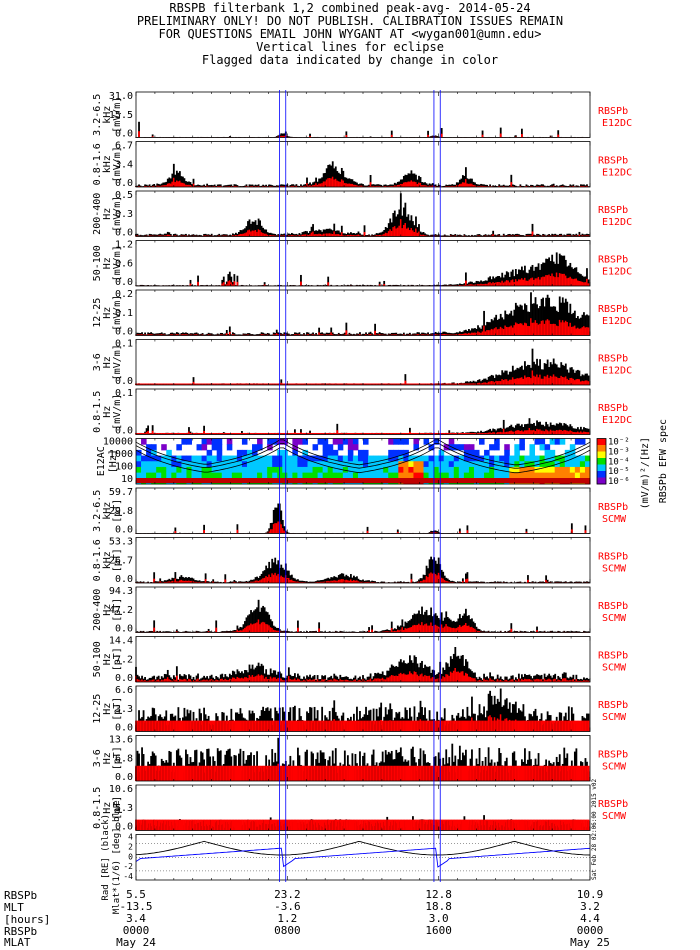 Image resolution: width=700 pixels, height=950 pixels. Describe the element at coordinates (121, 115) in the screenshot. I see `panel-tick-label: 15.5` at that location.